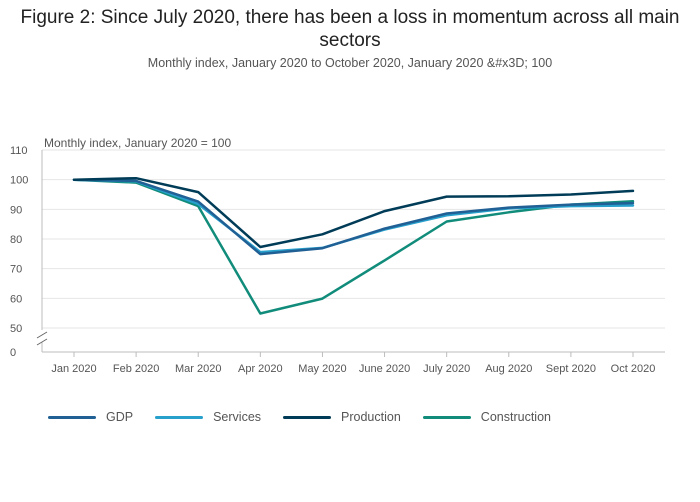  I want to click on y-axis-ticks: 110 100 90 80 70 60 50 0, so click(19, 252).